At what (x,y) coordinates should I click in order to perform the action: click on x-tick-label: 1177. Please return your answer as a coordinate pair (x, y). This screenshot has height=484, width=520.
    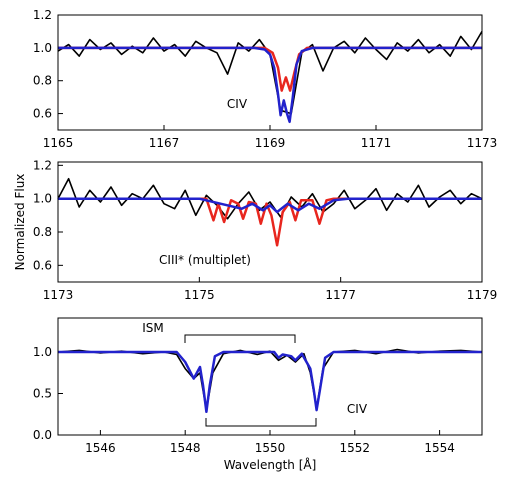
    Looking at the image, I should click on (340, 295).